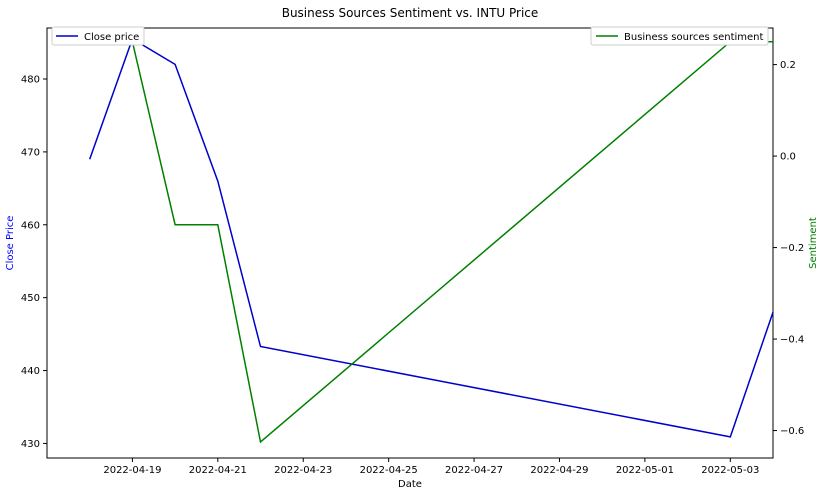 This screenshot has height=496, width=825. Describe the element at coordinates (694, 37) in the screenshot. I see `legend-right-label: Business sources sentiment` at that location.